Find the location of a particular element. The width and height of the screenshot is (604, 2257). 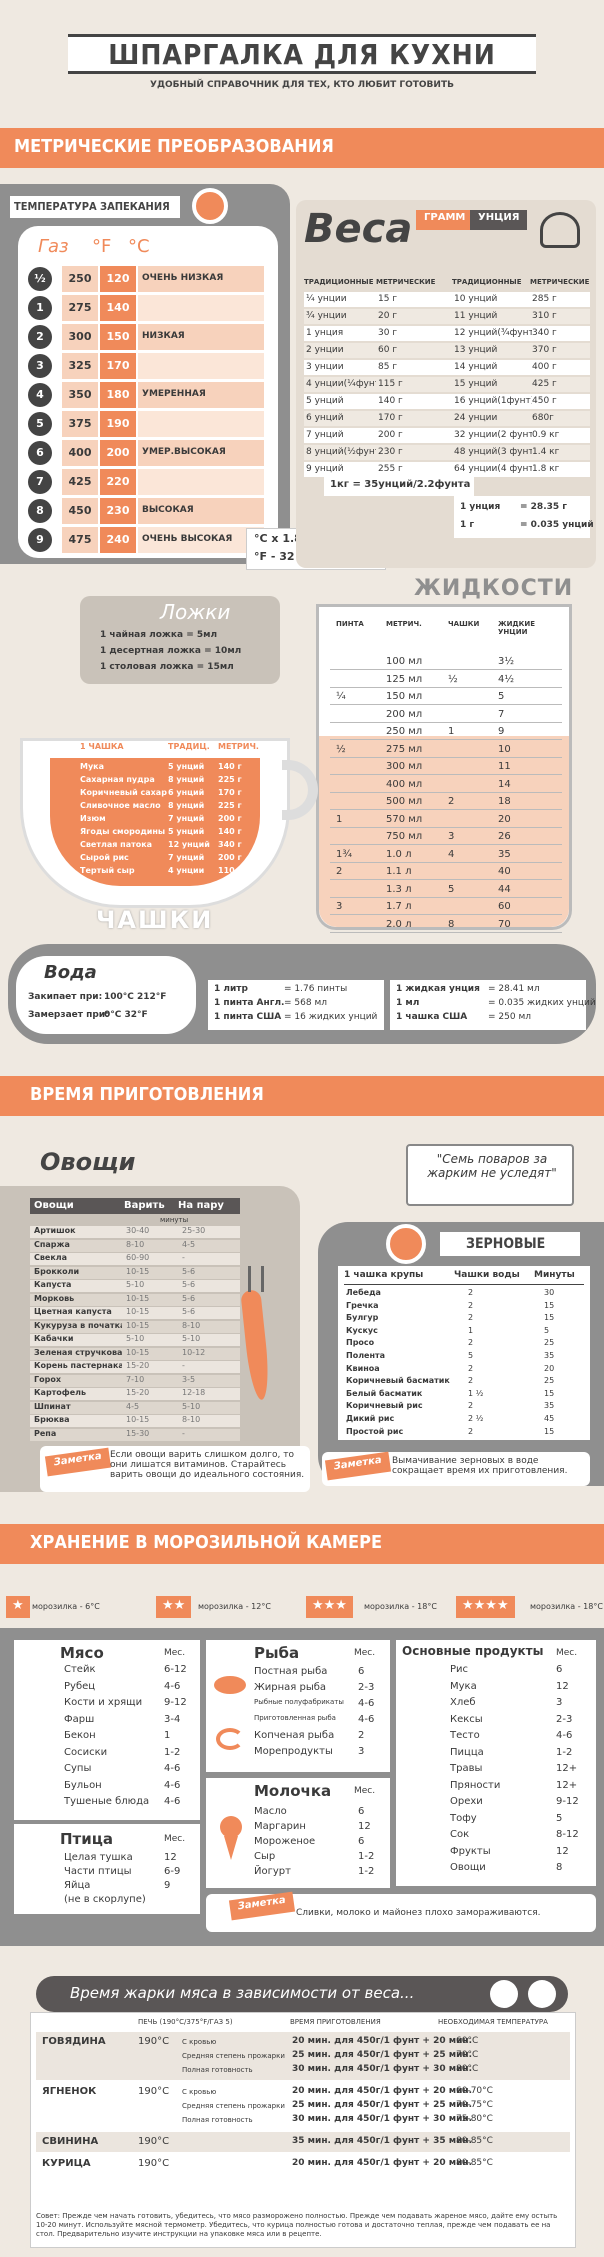

weights-cell: 64 унции(4 фунта) is located at coordinates (493, 469).